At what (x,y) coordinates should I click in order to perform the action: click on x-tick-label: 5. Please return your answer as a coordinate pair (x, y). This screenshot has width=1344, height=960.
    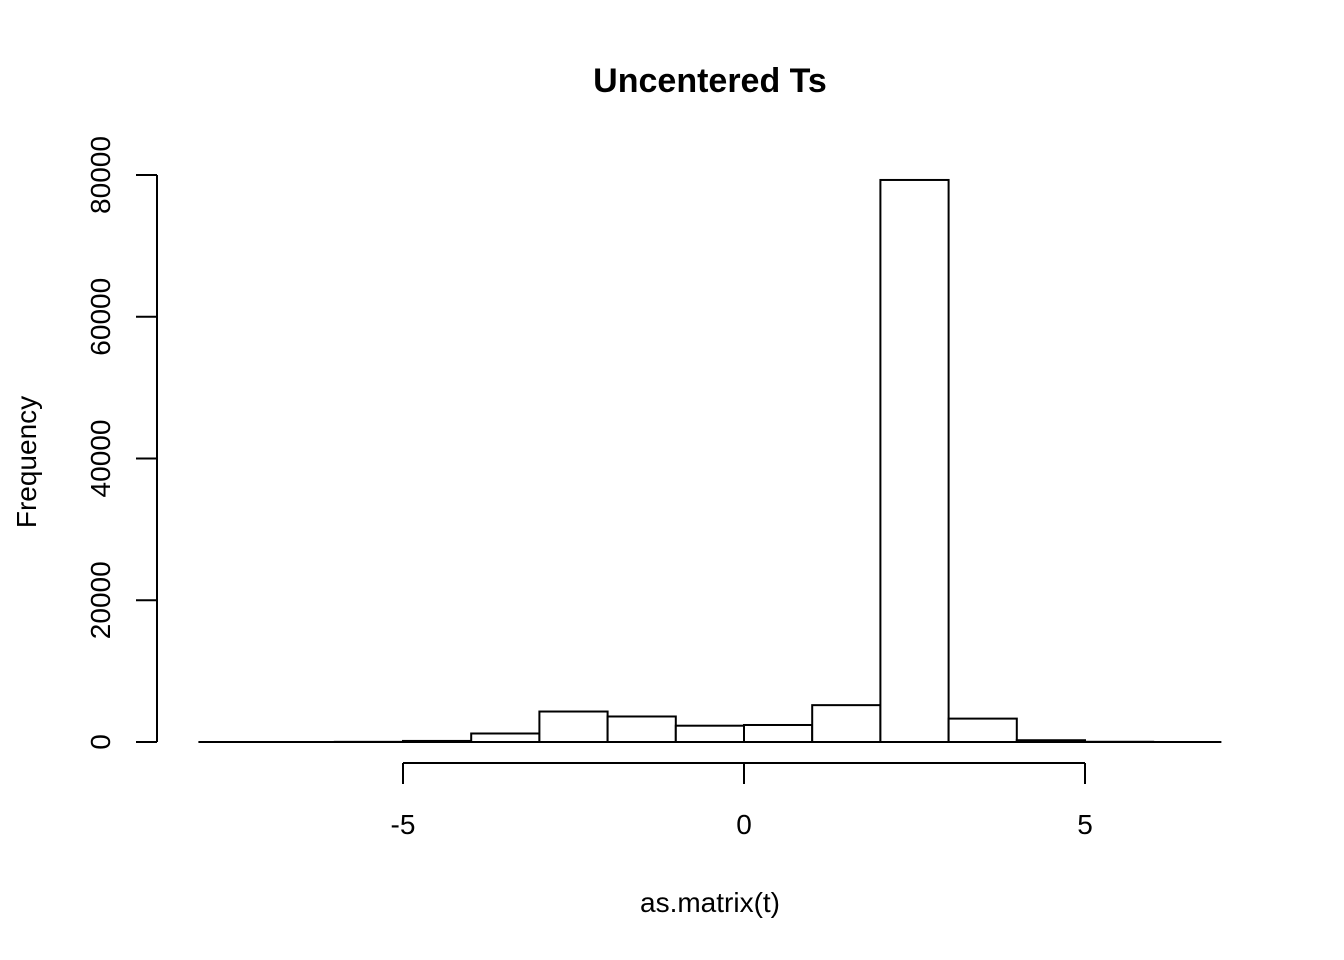
    Looking at the image, I should click on (1085, 824).